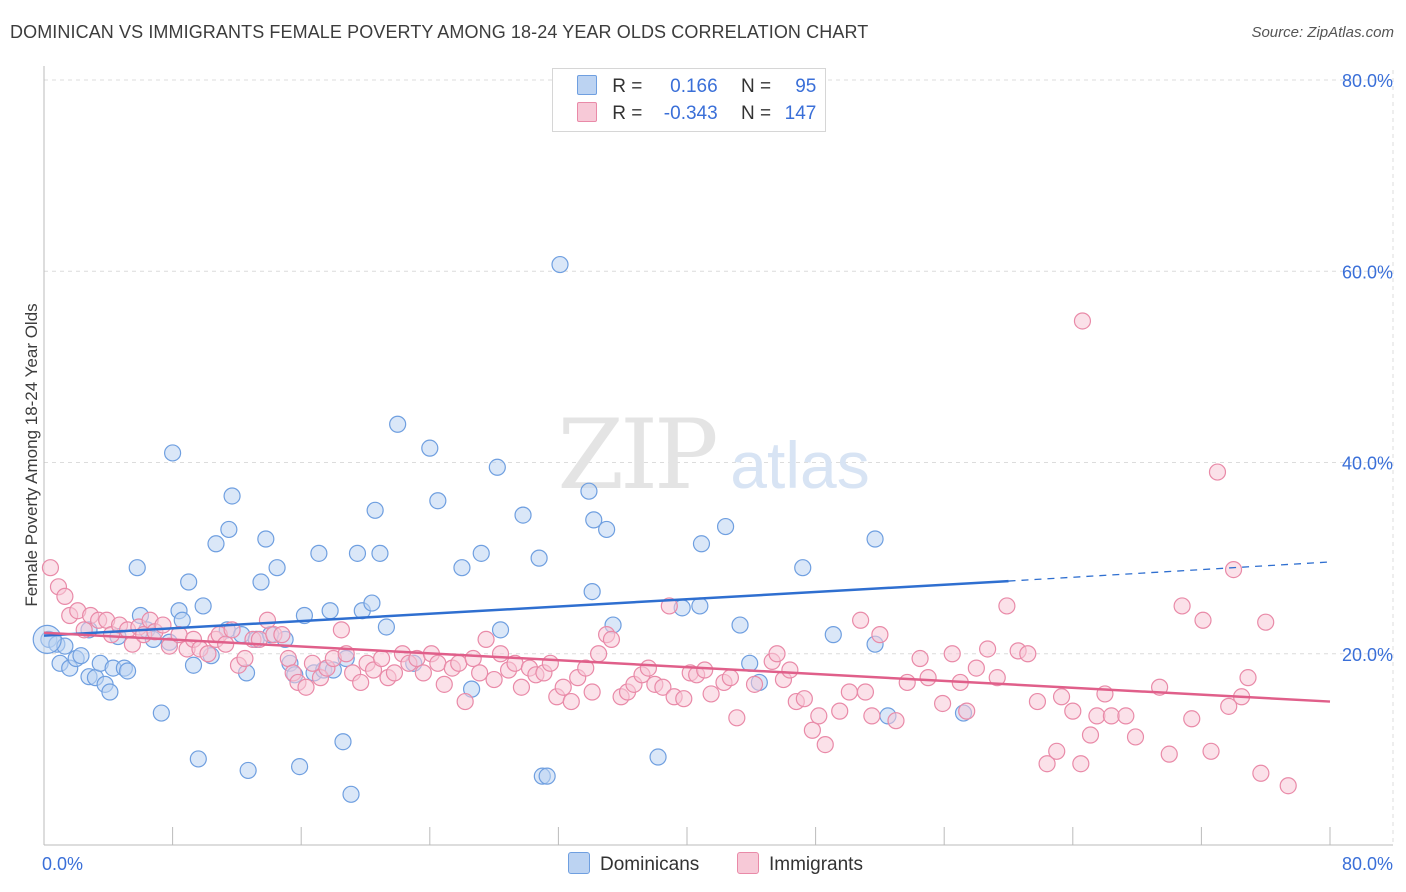 Image resolution: width=1406 pixels, height=892 pixels. What do you see at coordinates (627, 86) in the screenshot?
I see `legend-r-label: R =` at bounding box center [627, 86].